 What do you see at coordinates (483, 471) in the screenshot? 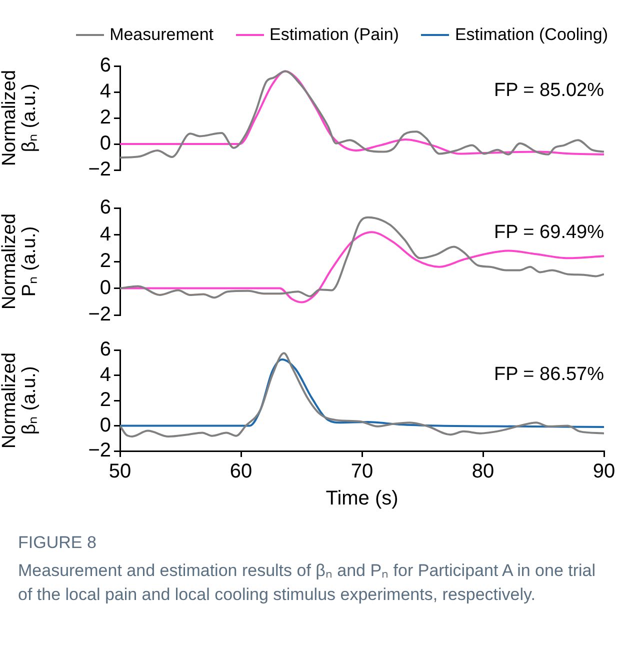
I see `x-tick-label: 80` at bounding box center [483, 471].